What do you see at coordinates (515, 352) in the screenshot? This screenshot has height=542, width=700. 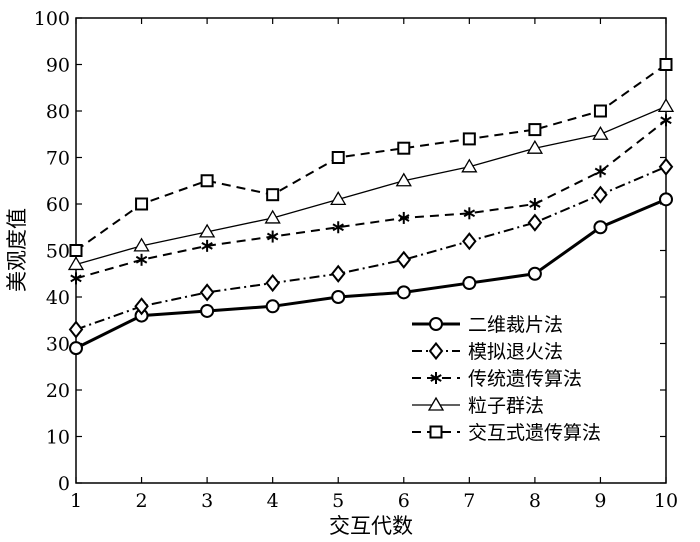 I see `legend-label: 模拟退火法` at bounding box center [515, 352].